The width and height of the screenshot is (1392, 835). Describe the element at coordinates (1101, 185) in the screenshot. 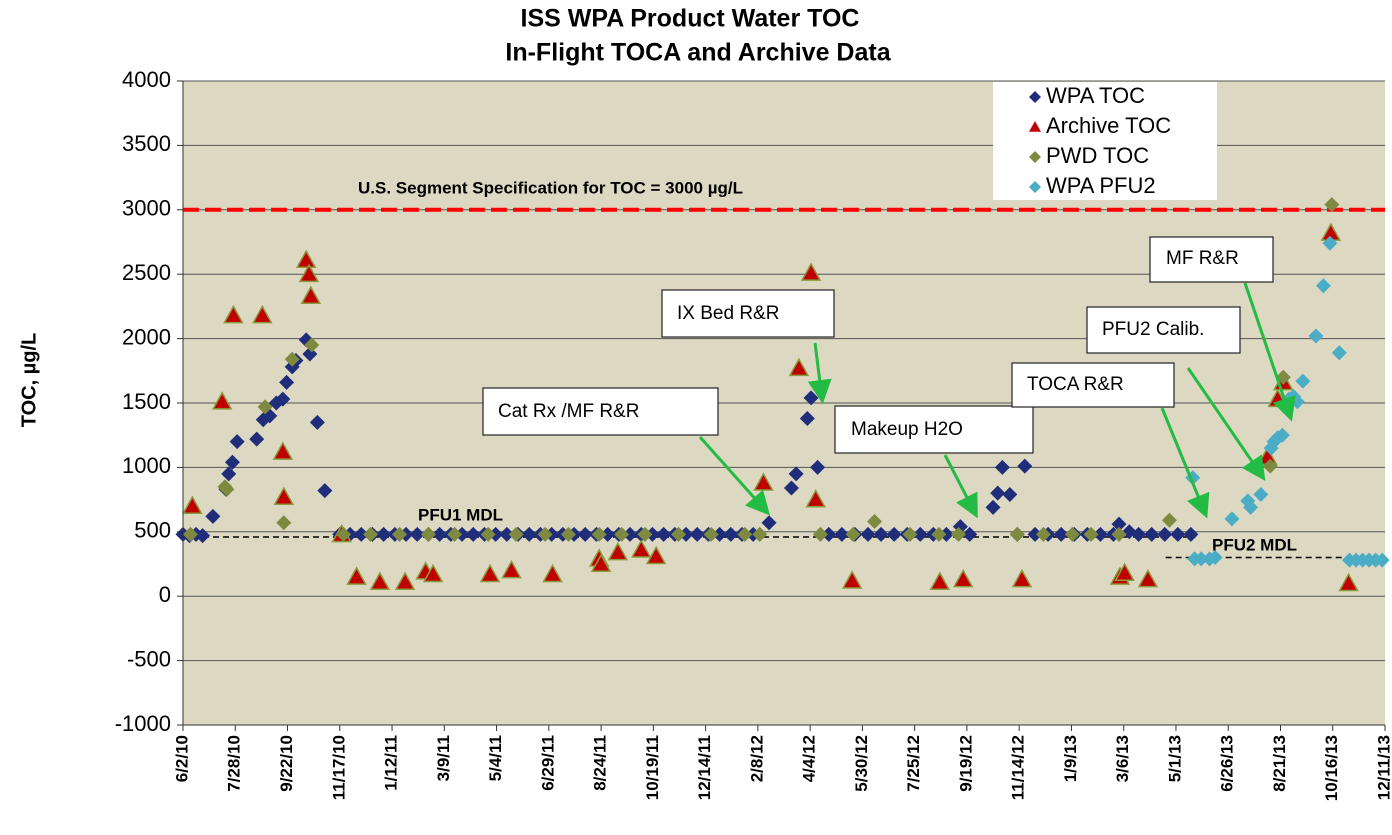

I see `legend-label: WPA PFU2` at that location.